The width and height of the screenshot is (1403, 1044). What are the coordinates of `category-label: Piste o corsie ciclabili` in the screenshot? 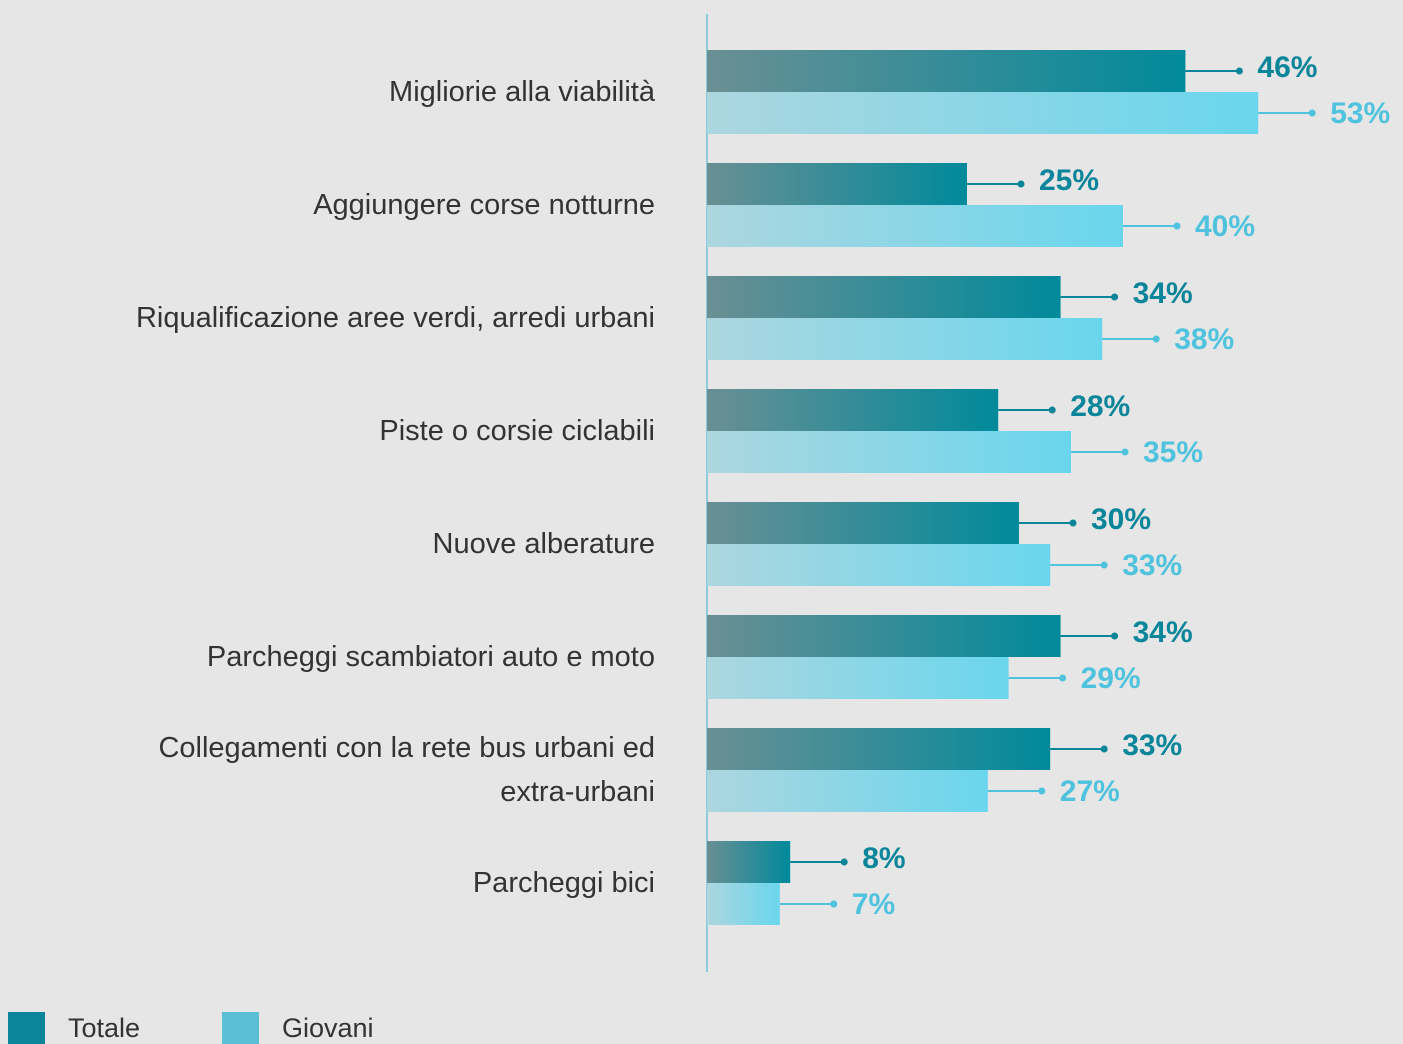 It's located at (517, 431).